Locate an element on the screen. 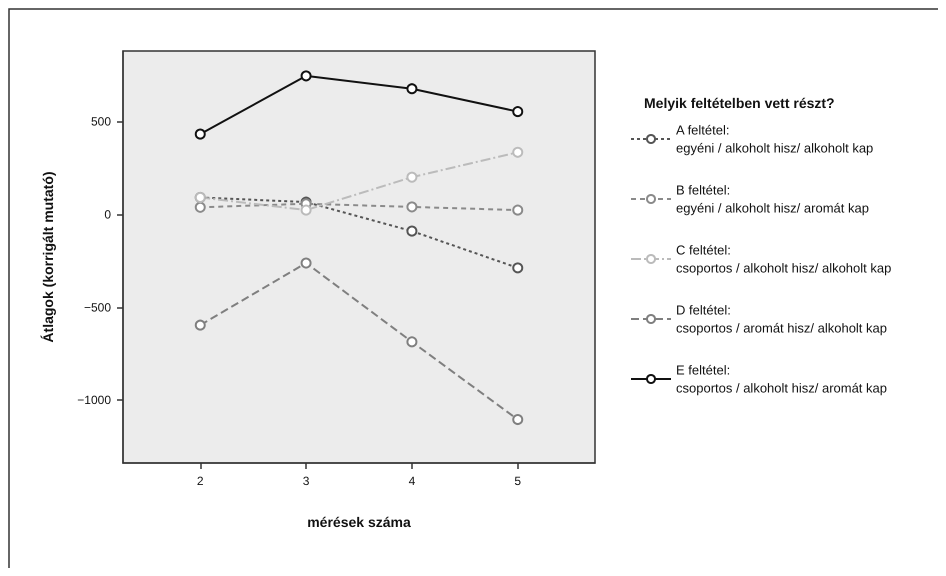 The image size is (946, 576). y-tick-label: 500 is located at coordinates (101, 121).